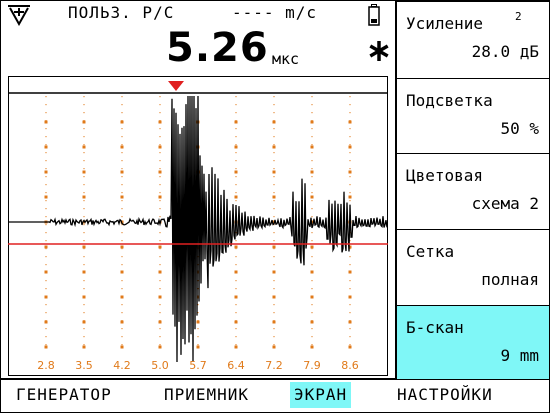  Describe the element at coordinates (374, 15) in the screenshot. I see `battery-icon` at that location.